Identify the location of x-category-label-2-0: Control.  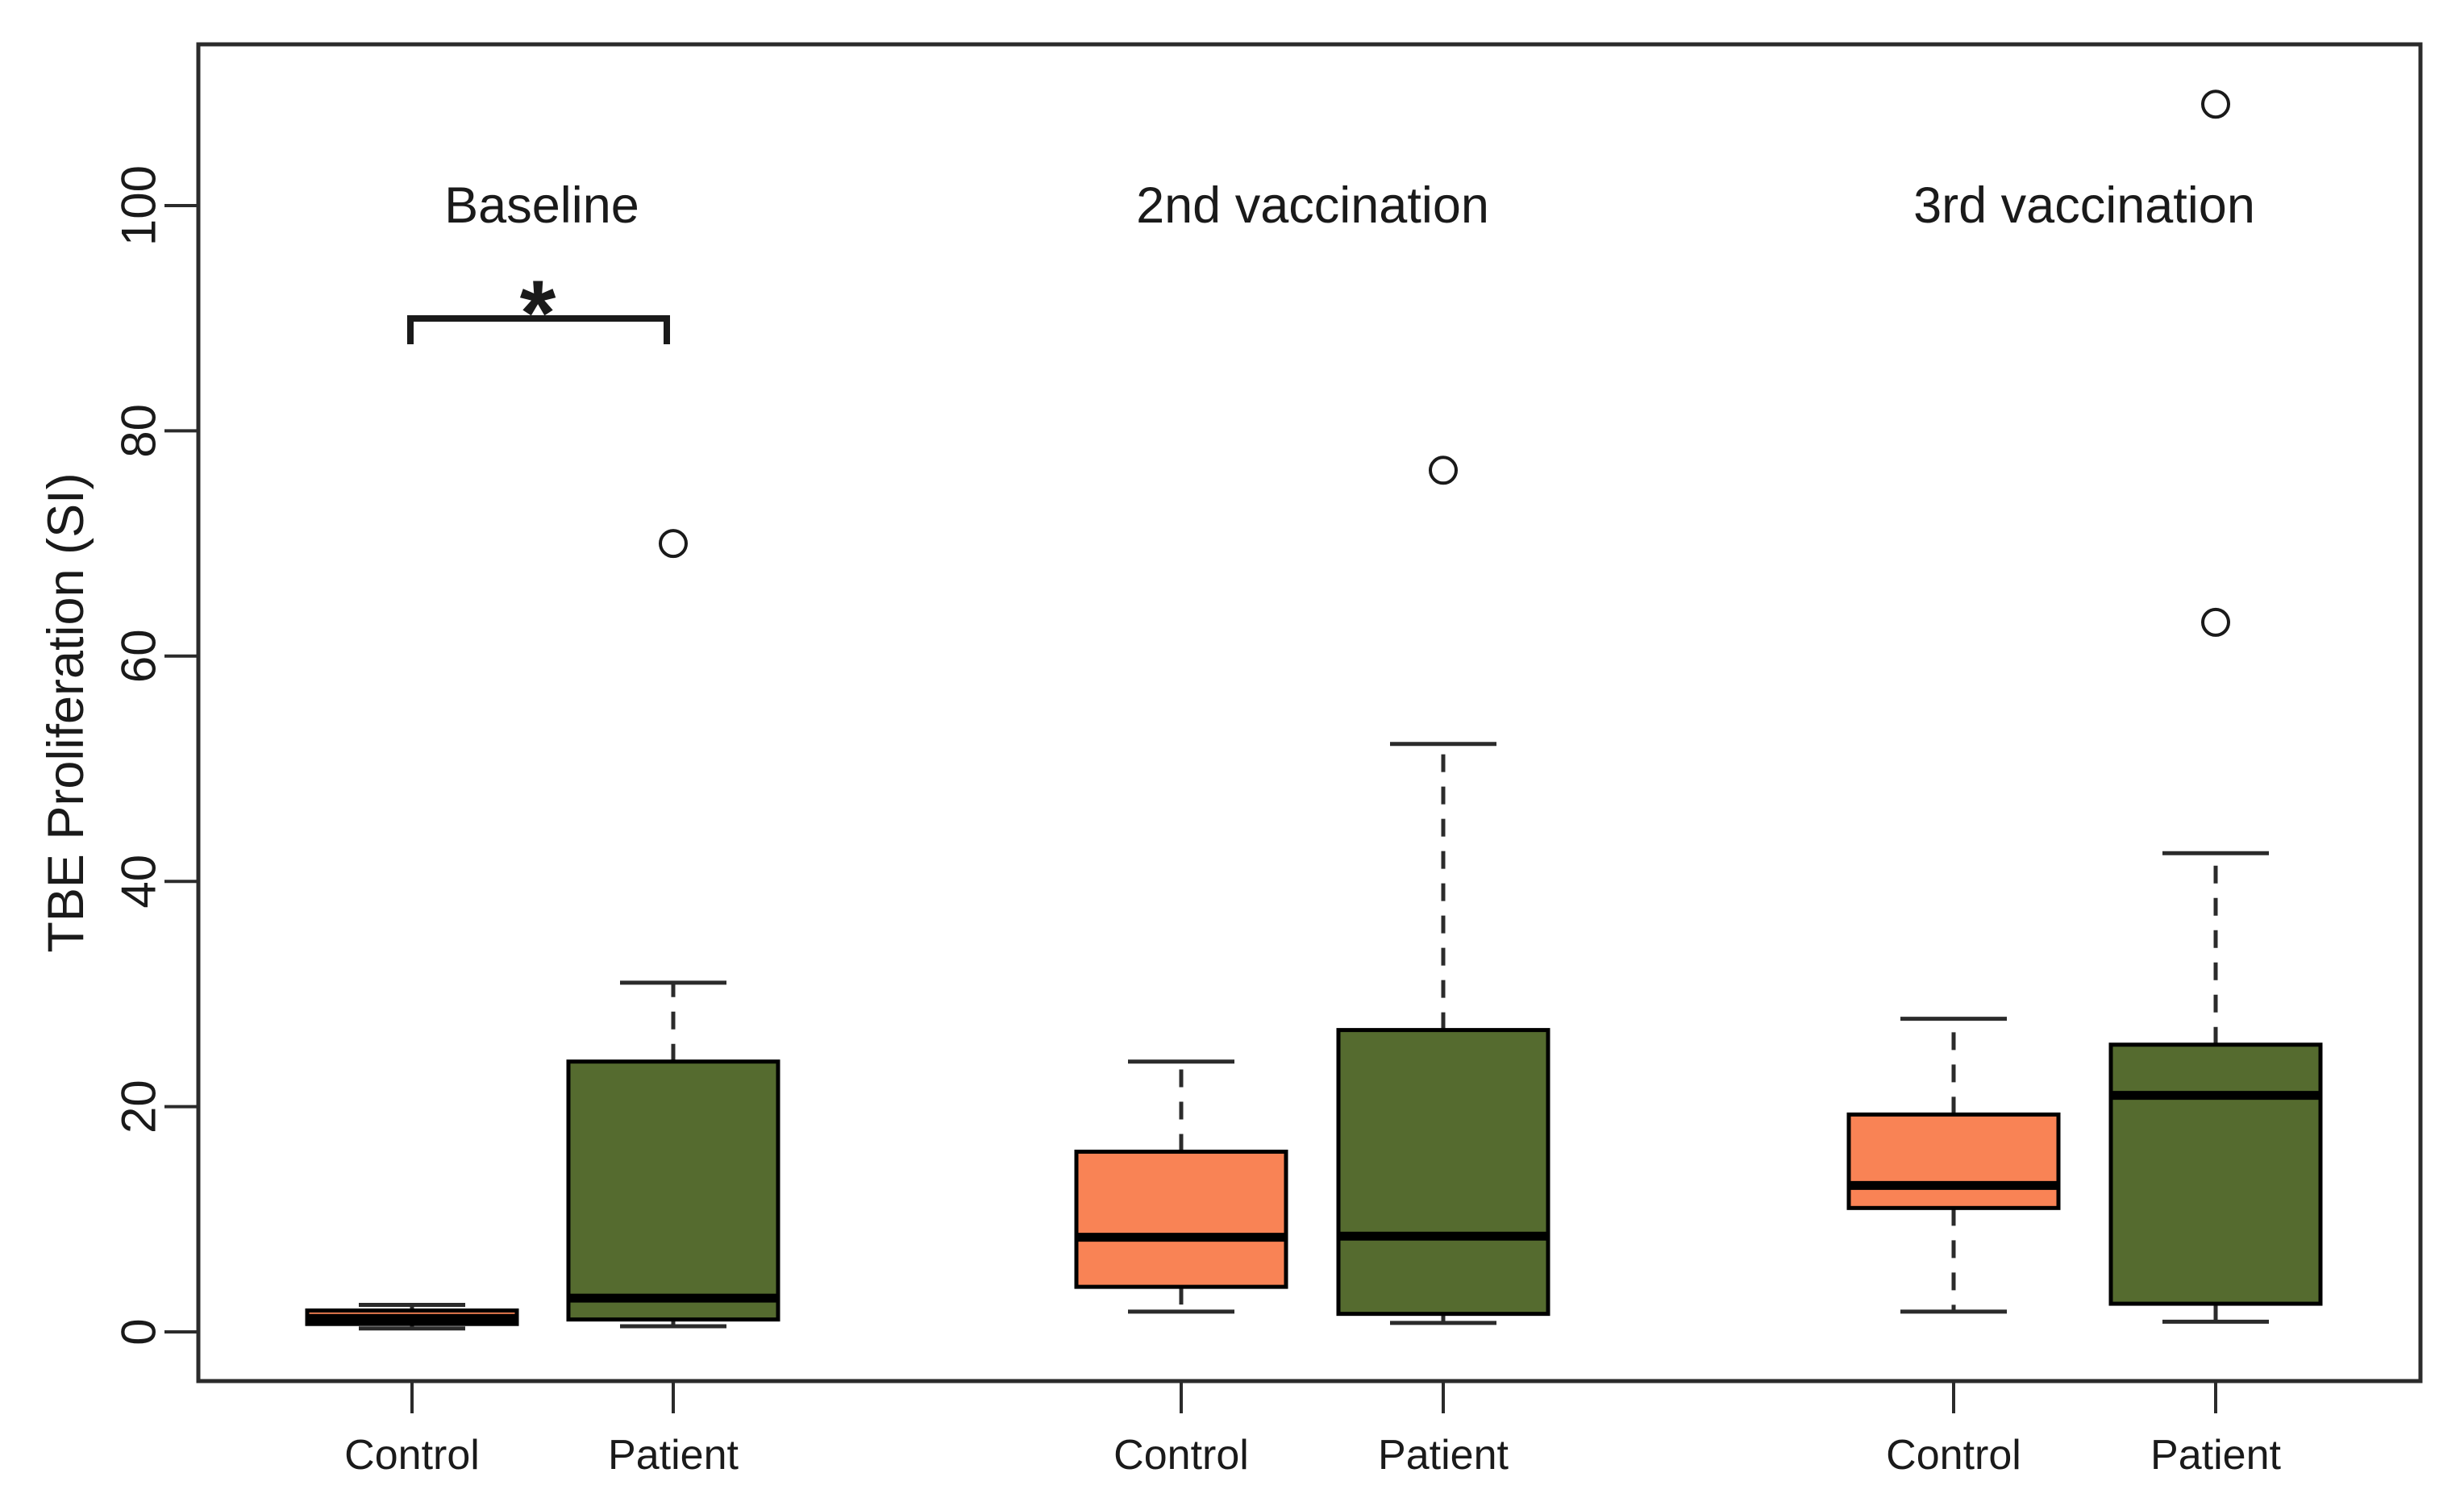
(1953, 1456).